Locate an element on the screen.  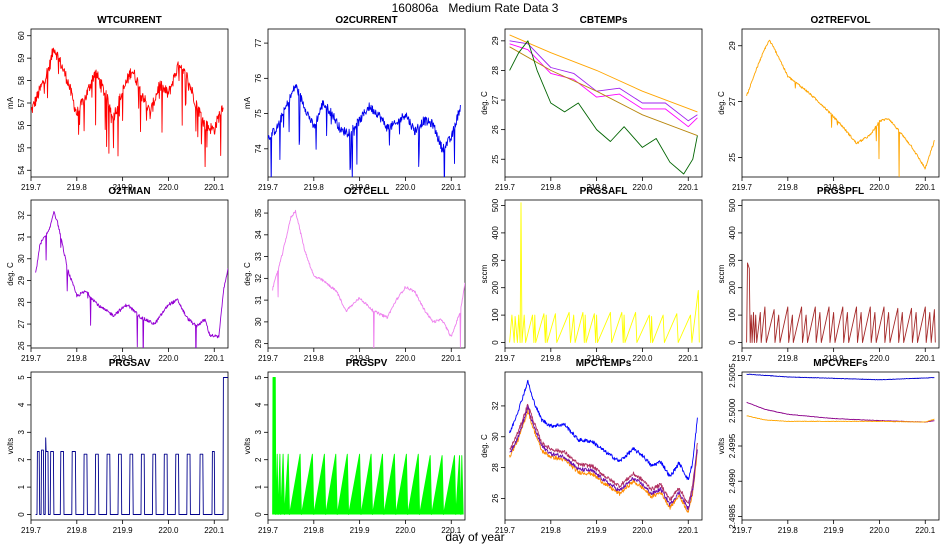
y-tick-label: 33 is located at coordinates (258, 256).